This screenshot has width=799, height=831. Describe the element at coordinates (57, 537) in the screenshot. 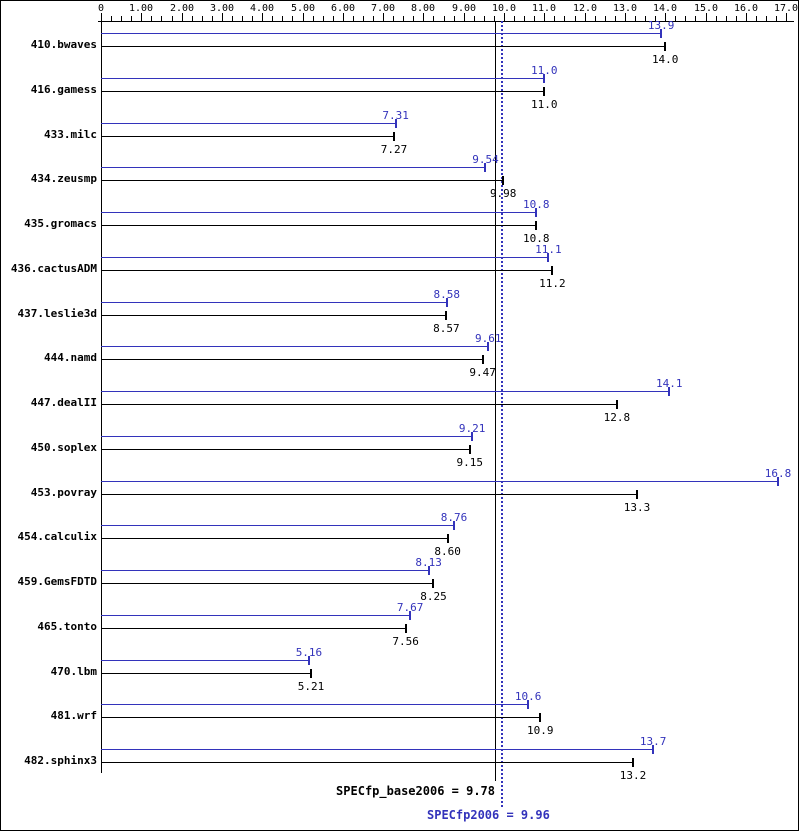

I see `benchmark-label: 454.calculix` at that location.